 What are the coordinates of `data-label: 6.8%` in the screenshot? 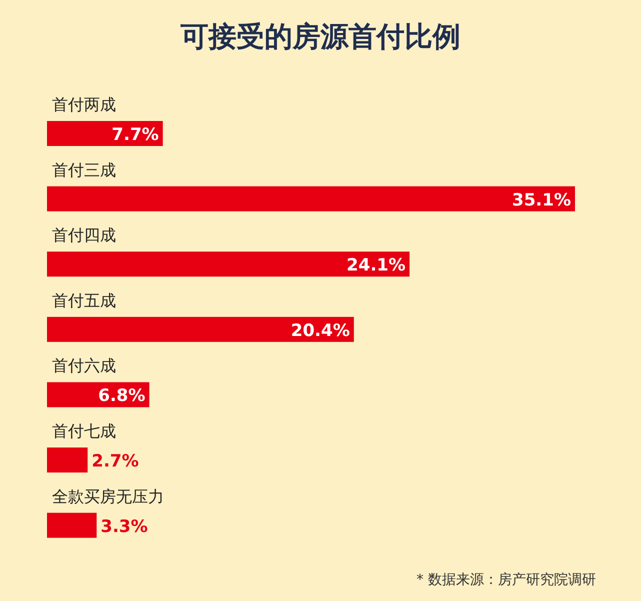 It's located at (122, 396).